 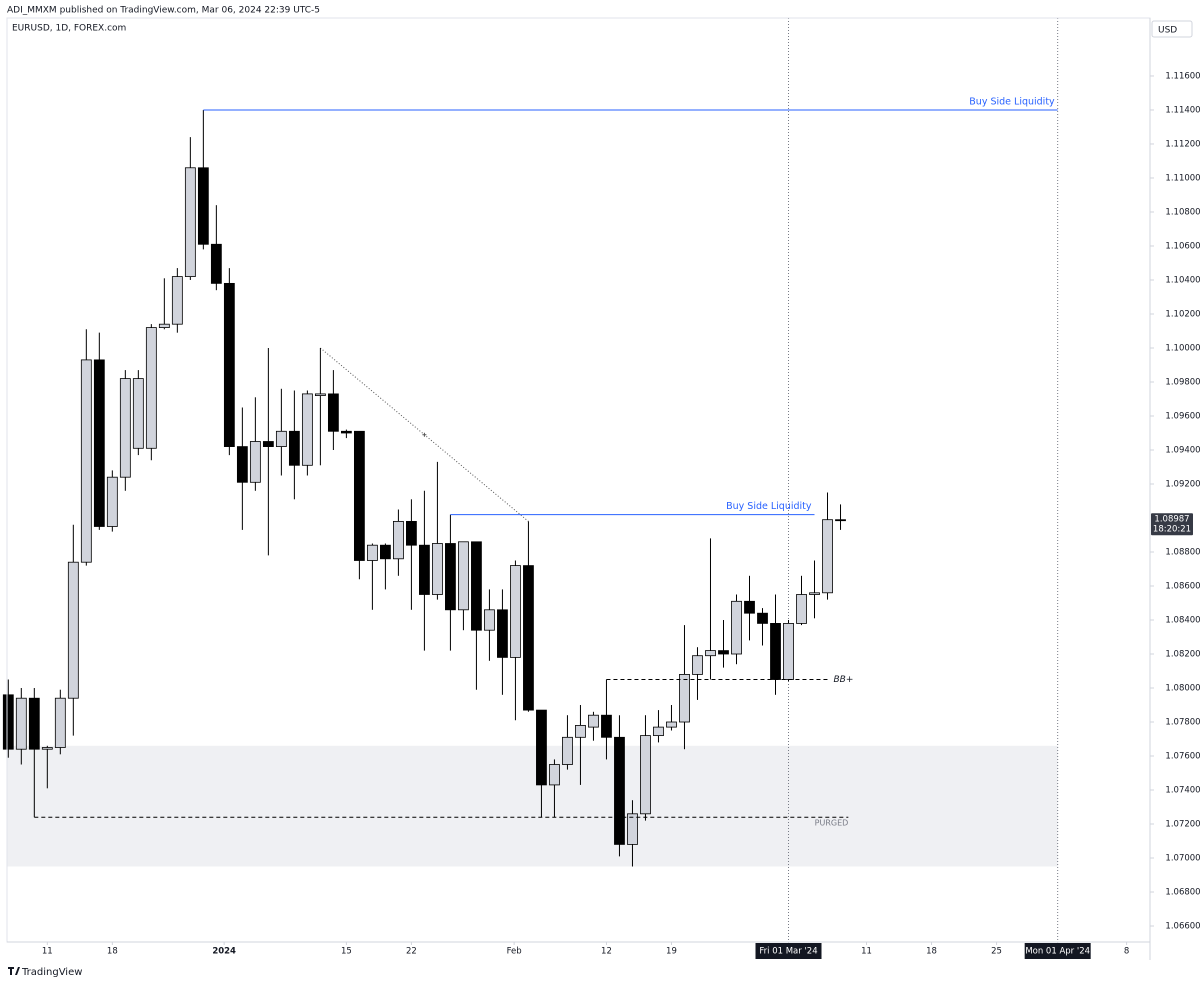 I want to click on y-tick-label: 1.06600, so click(x=1182, y=927).